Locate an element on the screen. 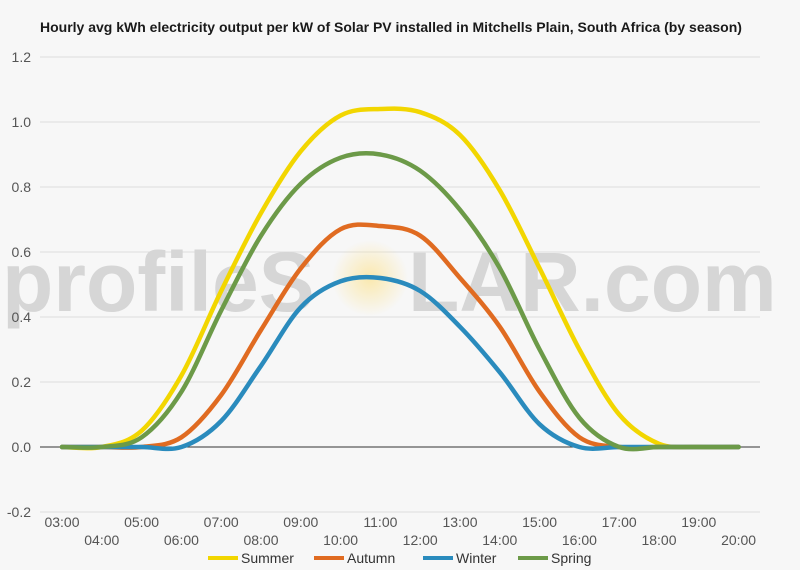  y-tick-label: 0.6 is located at coordinates (22, 252).